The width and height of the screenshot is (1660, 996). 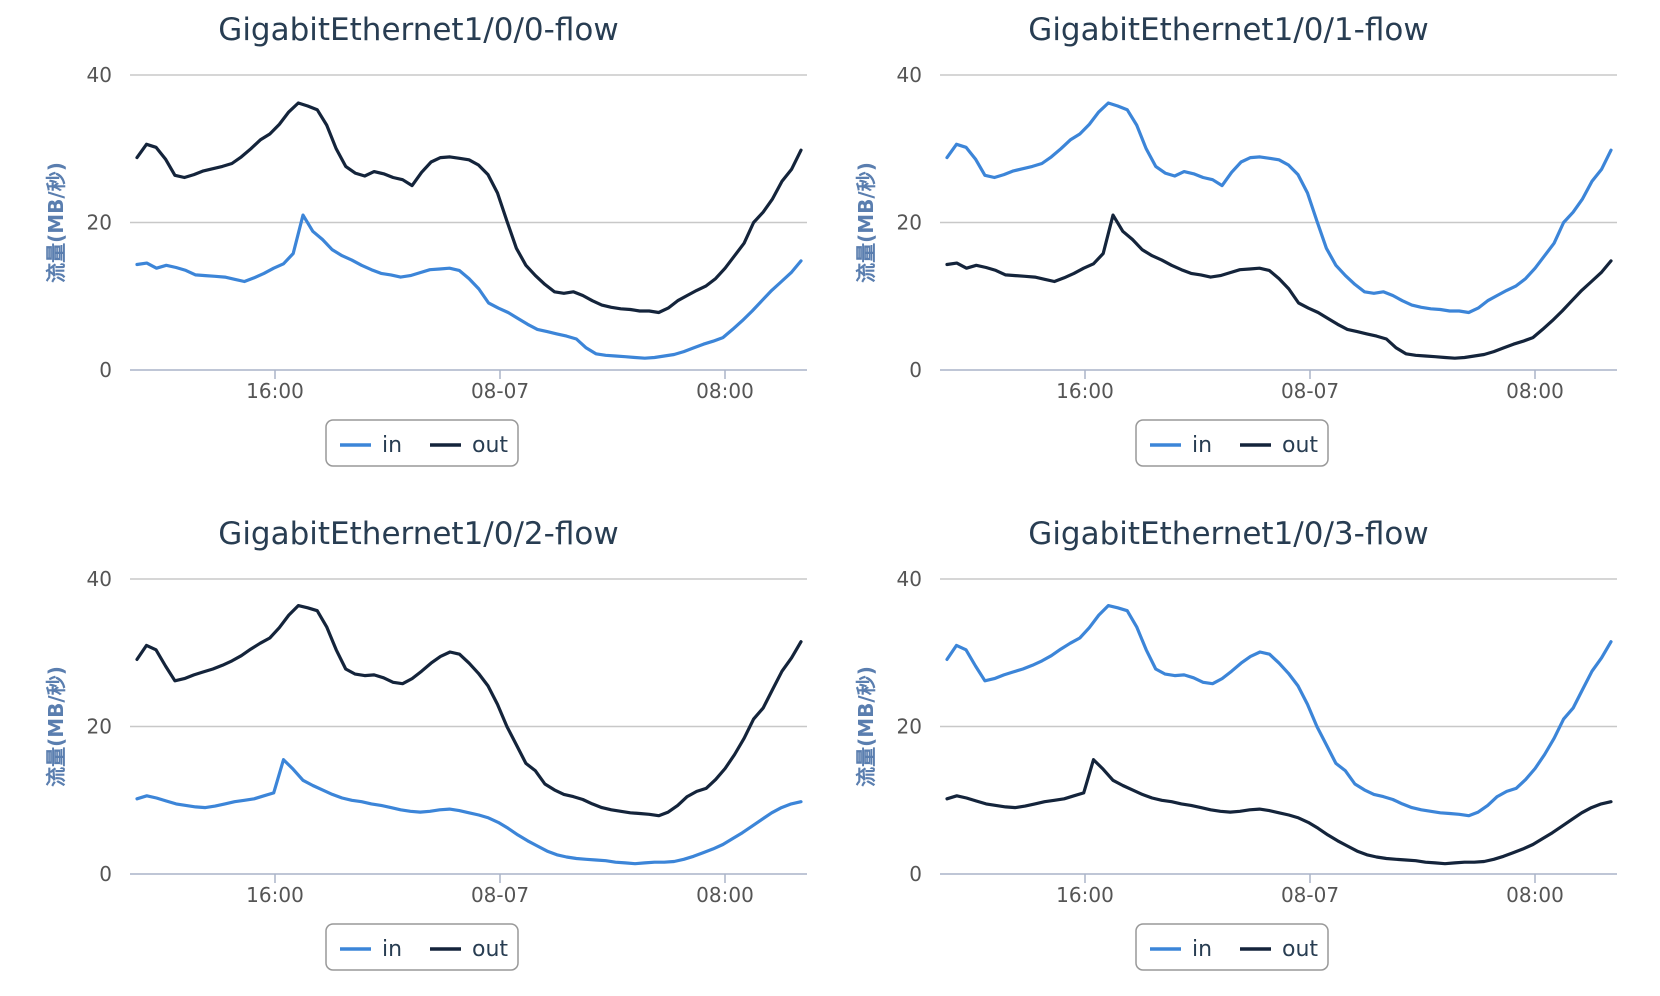 What do you see at coordinates (1228, 534) in the screenshot?
I see `chart-title: GigabitEthernet1/0/3-flow` at bounding box center [1228, 534].